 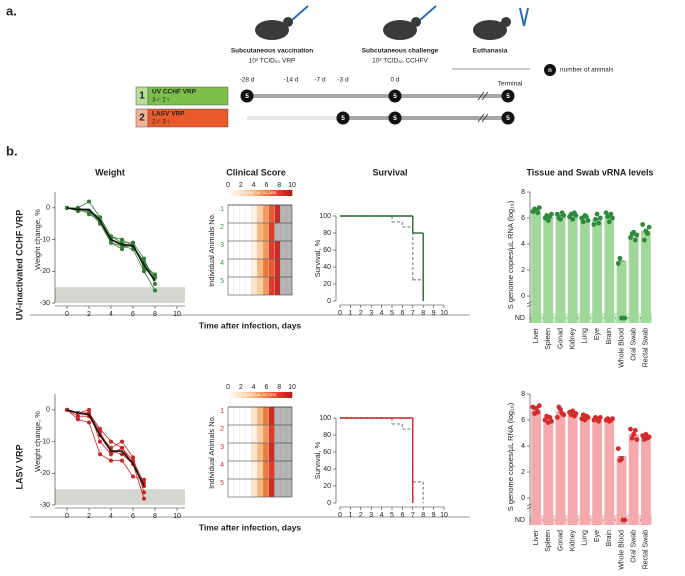 I want to click on timeline-label: -7 d, so click(x=320, y=80).